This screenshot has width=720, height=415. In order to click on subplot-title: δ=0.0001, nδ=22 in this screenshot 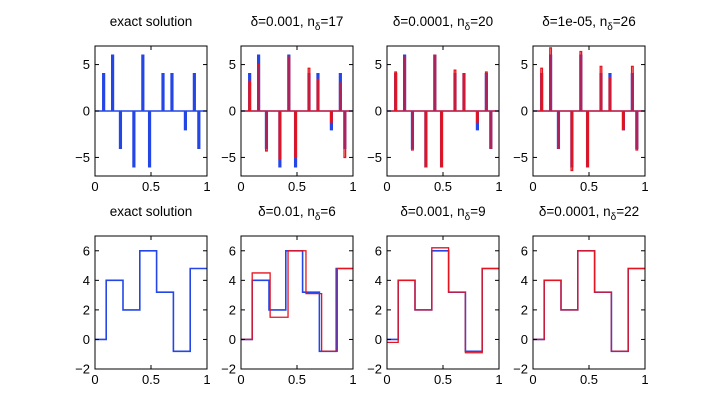, I will do `click(589, 213)`.